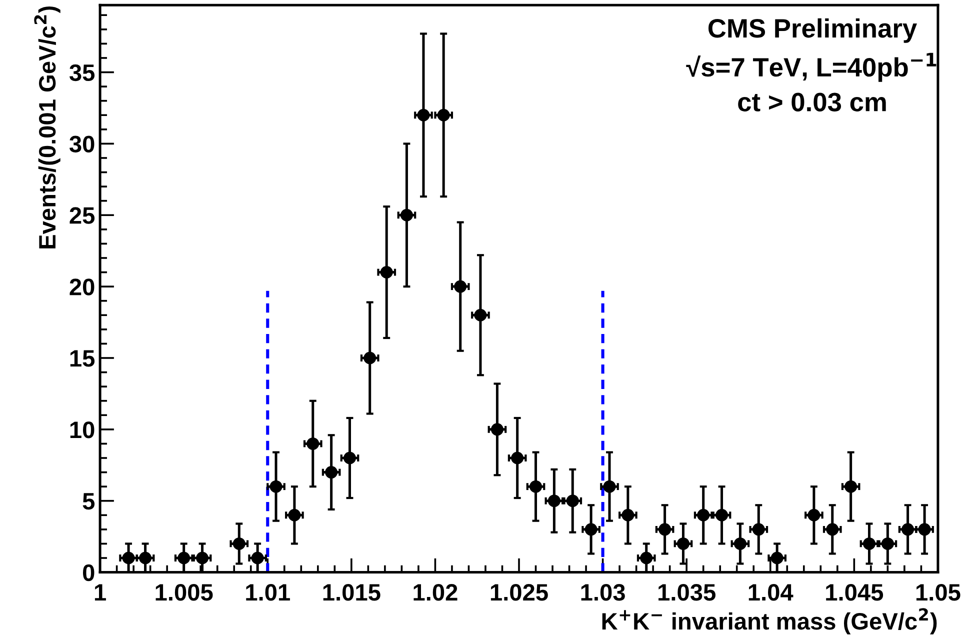 Image resolution: width=962 pixels, height=638 pixels. Describe the element at coordinates (82, 73) in the screenshot. I see `y-tick-label: 35` at that location.